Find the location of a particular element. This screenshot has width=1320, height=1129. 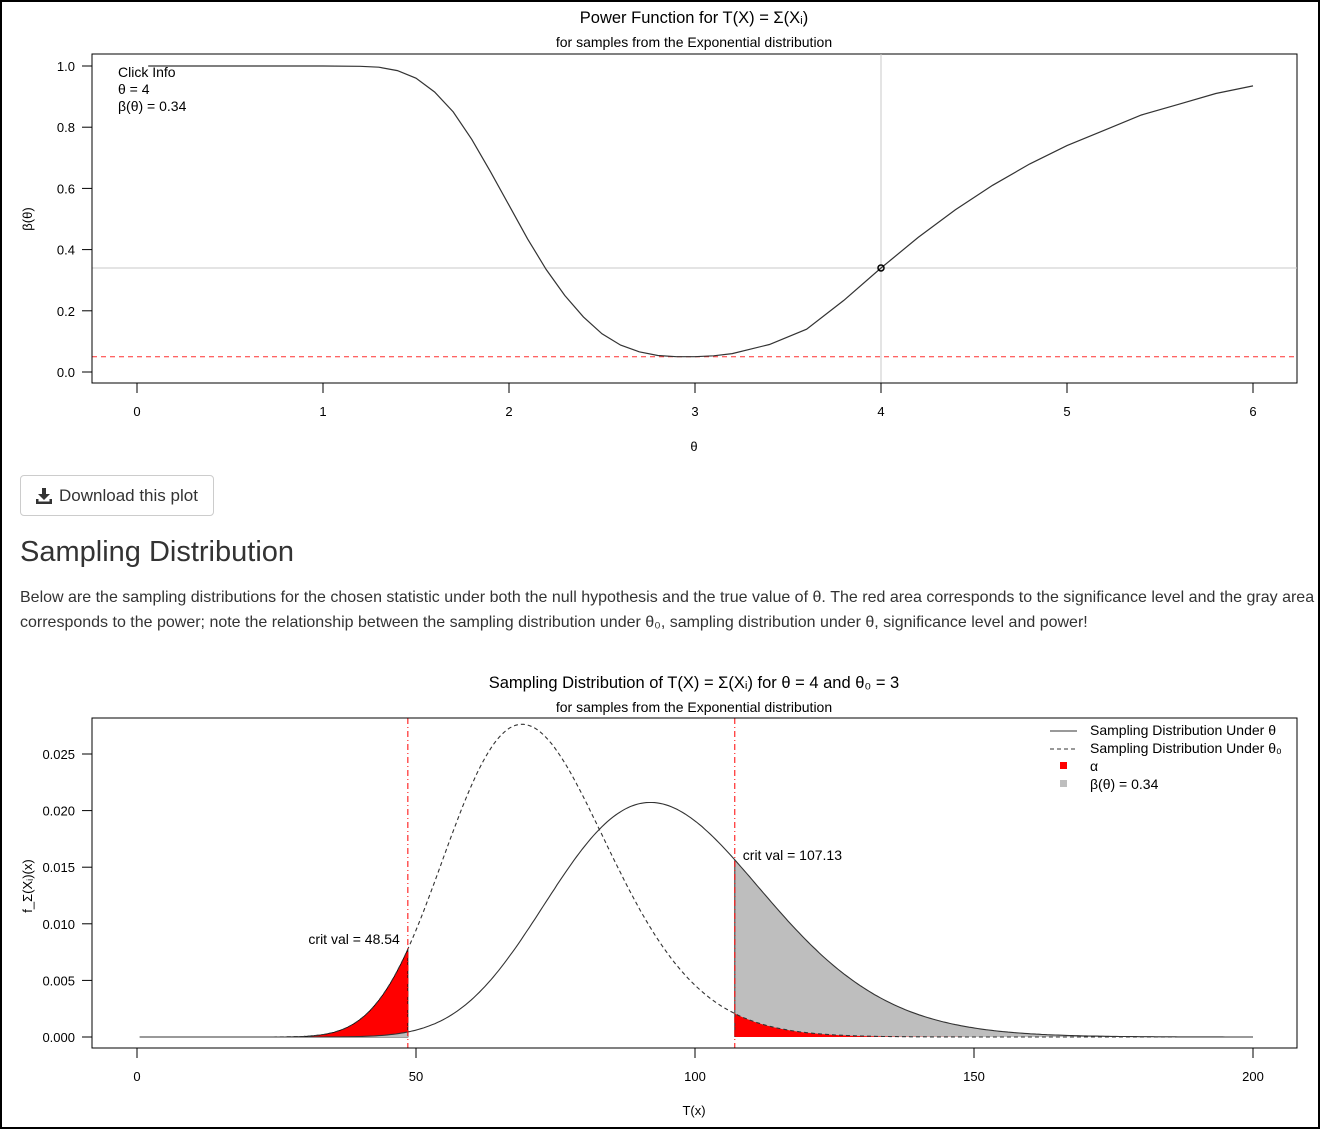

power-x-tick-label: 4 is located at coordinates (880, 411).